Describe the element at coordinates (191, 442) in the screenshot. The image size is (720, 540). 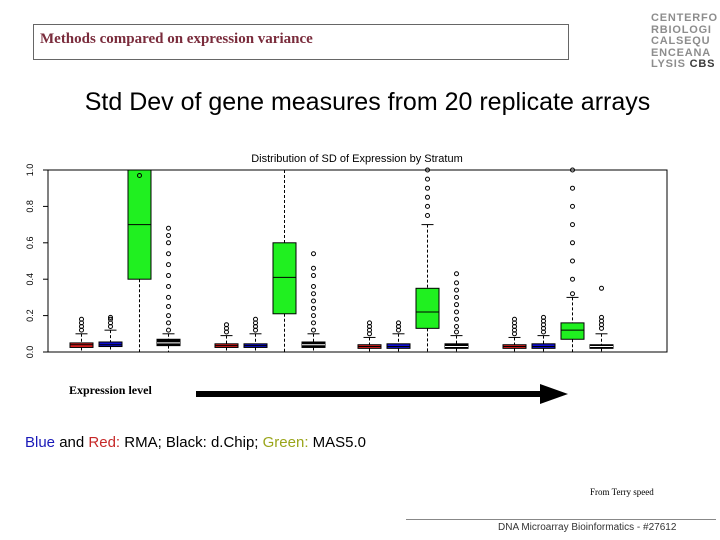
I see `legend-rma: RMA; Black: d.Chip;` at that location.